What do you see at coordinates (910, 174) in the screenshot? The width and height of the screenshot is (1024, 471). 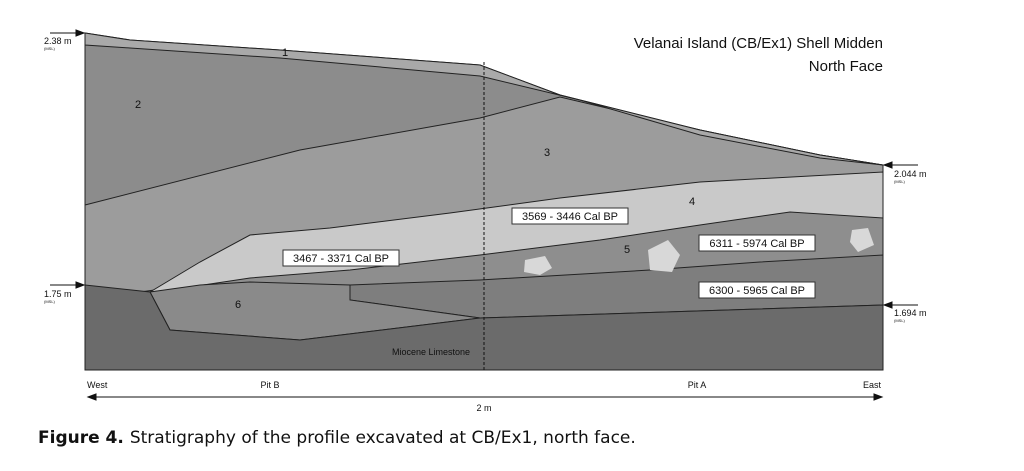 I see `elevation: 2.044 m` at bounding box center [910, 174].